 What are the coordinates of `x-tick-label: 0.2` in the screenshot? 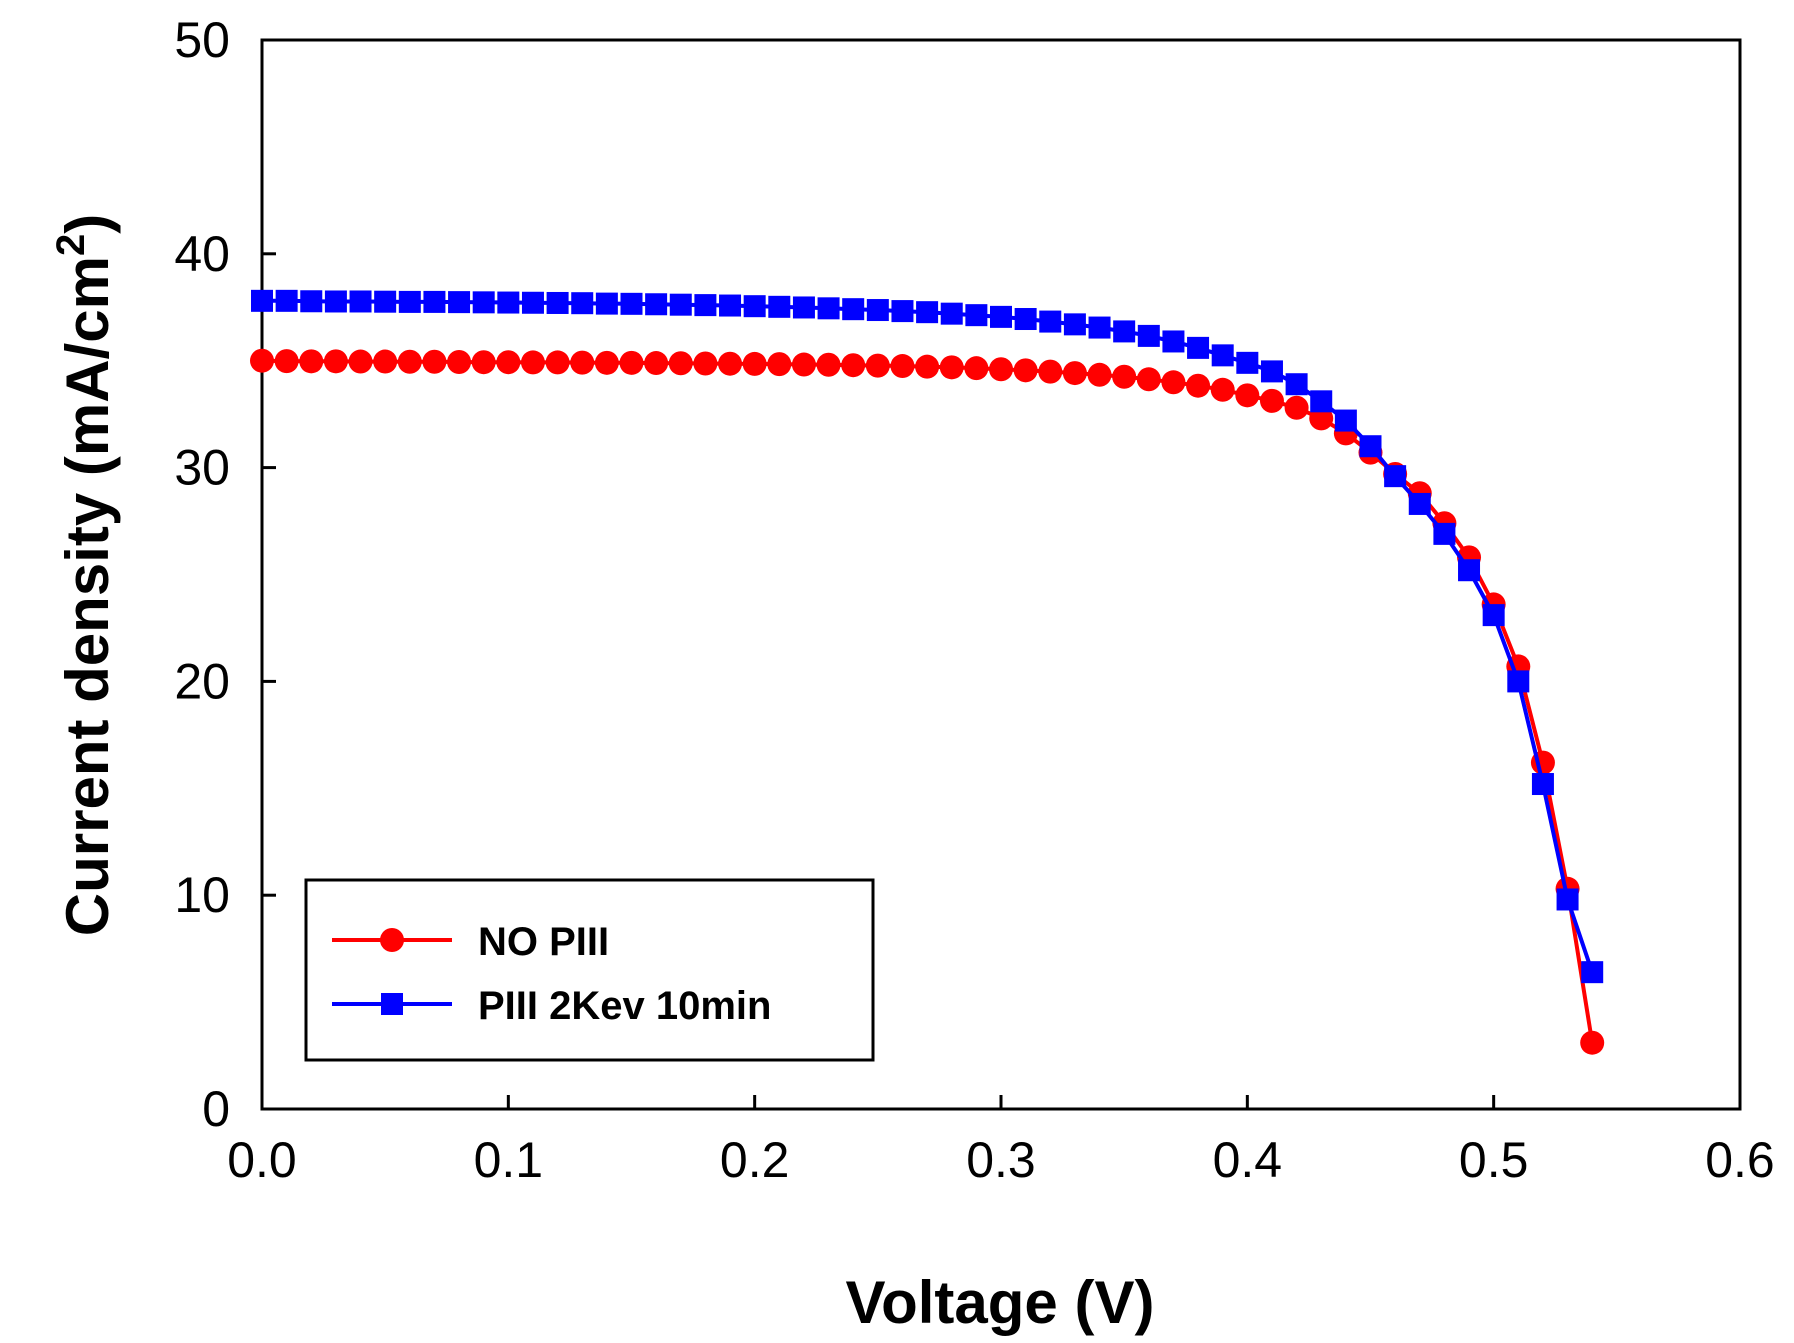 It's located at (755, 1160).